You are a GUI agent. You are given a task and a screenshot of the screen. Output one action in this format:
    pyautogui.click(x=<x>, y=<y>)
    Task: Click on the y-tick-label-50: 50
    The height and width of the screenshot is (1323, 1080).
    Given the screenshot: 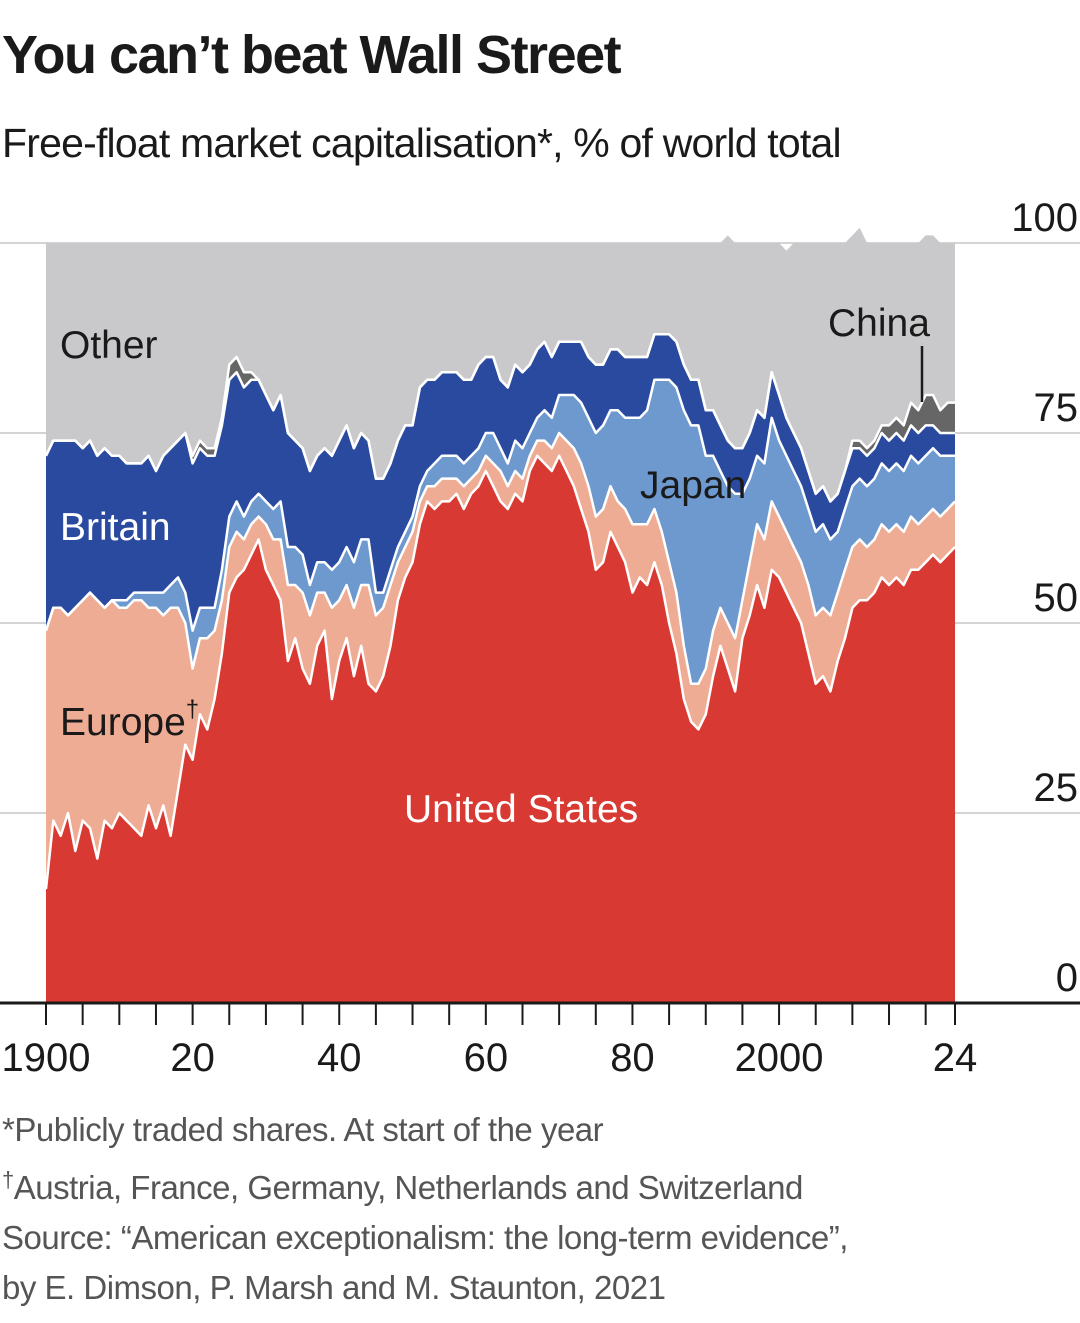 What is the action you would take?
    pyautogui.click(x=1056, y=598)
    